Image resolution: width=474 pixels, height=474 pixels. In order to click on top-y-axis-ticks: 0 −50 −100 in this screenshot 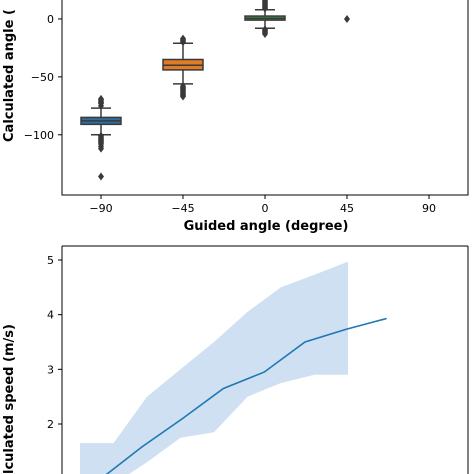, I will do `click(43, 77)`.